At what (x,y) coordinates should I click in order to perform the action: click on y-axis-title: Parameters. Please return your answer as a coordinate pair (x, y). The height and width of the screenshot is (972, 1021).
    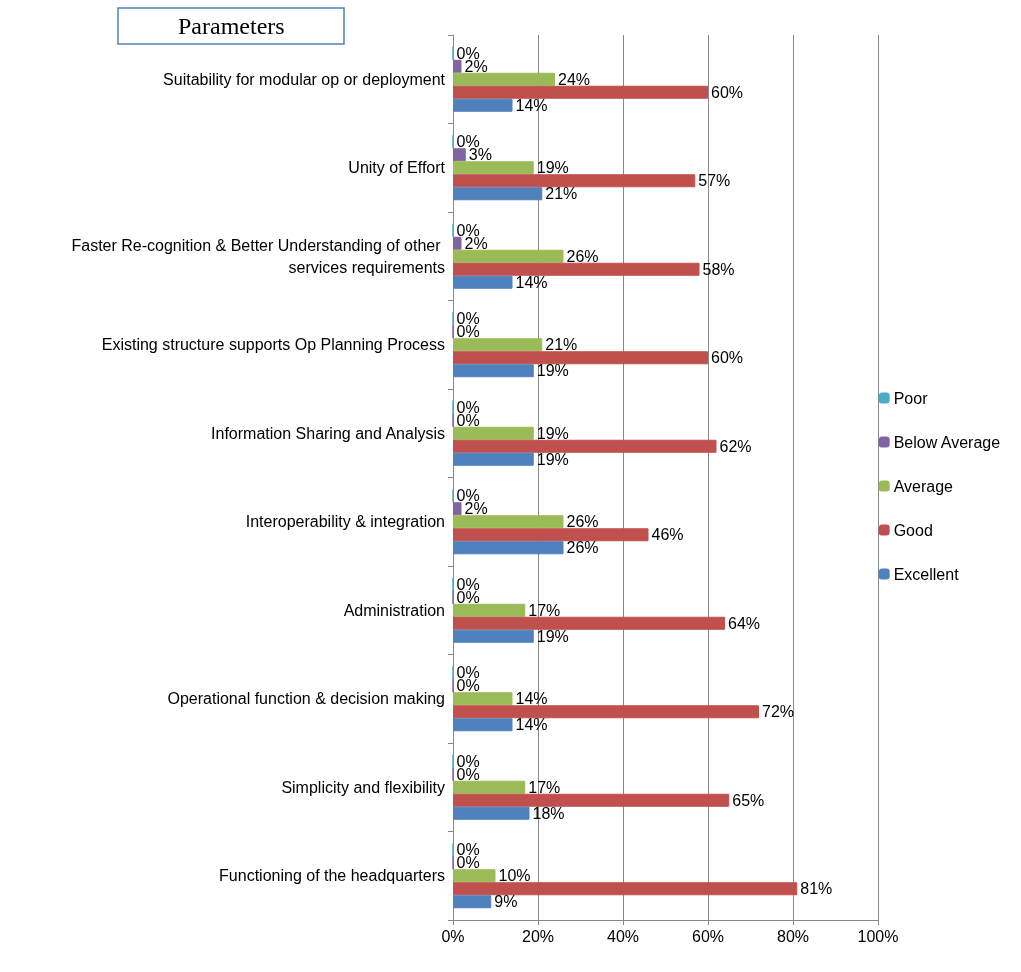
    Looking at the image, I should click on (231, 26).